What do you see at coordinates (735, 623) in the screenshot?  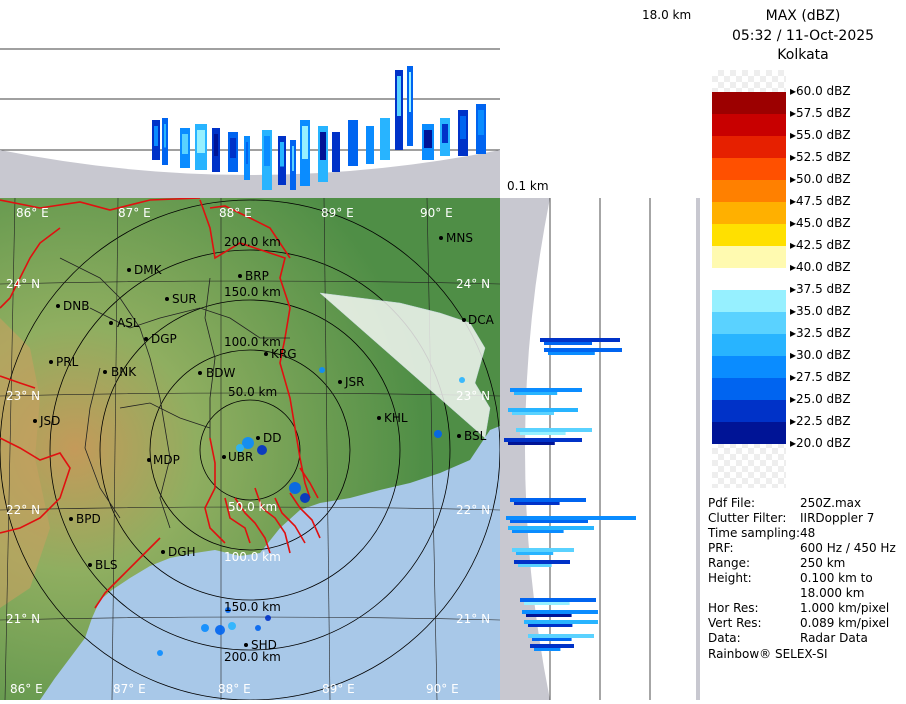 I see `info-key: Vert Res:` at bounding box center [735, 623].